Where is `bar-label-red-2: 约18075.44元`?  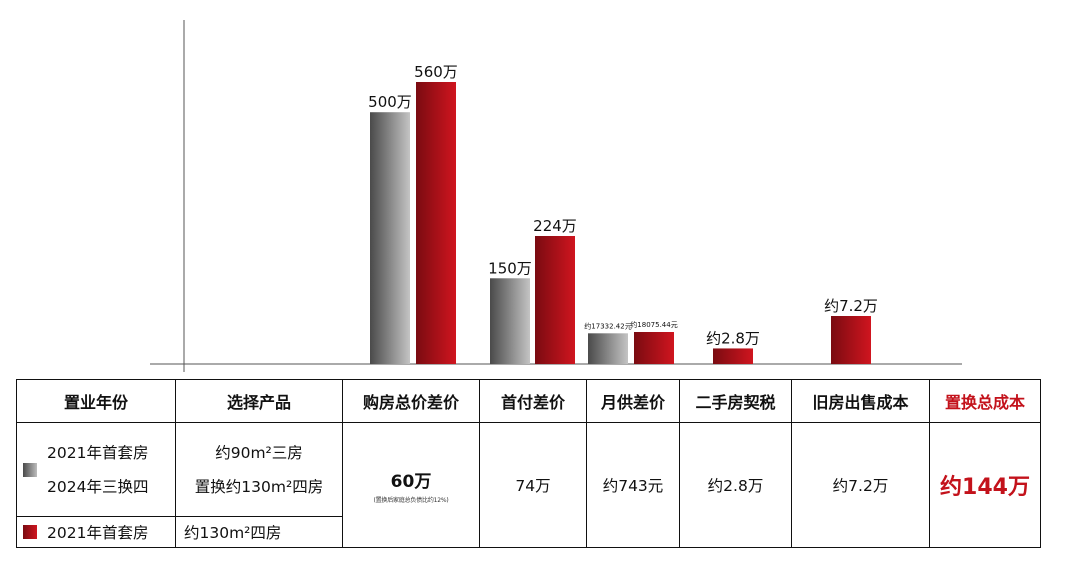
bar-label-red-2: 约18075.44元 is located at coordinates (653, 324).